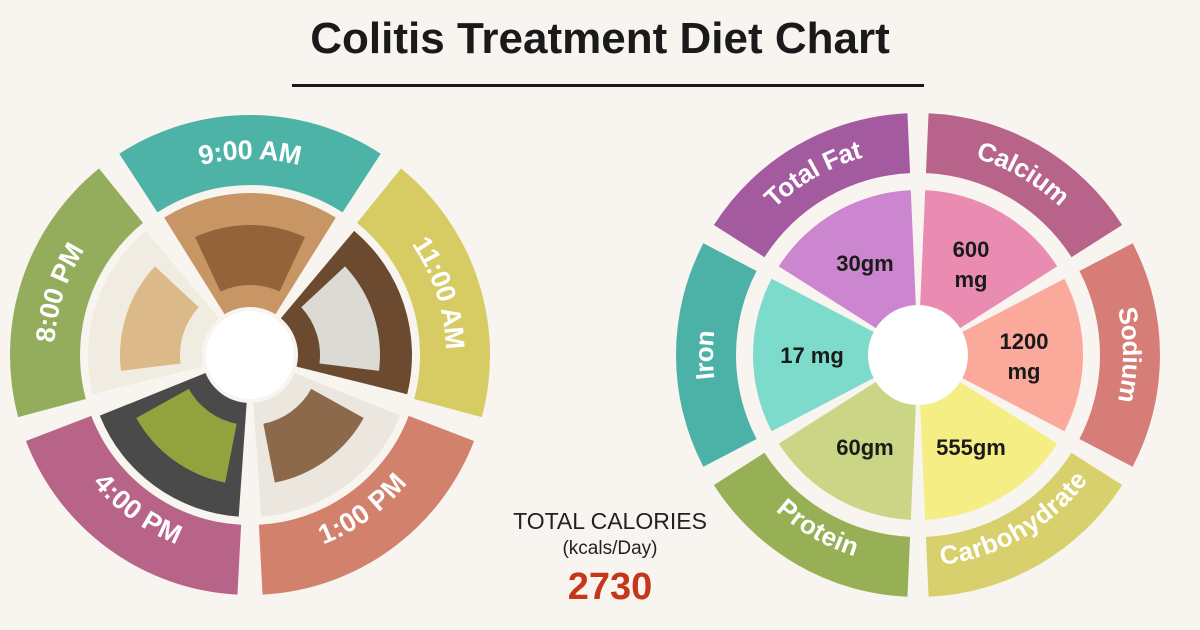 The image size is (1200, 630). What do you see at coordinates (864, 447) in the screenshot?
I see `data-label: 60gm` at bounding box center [864, 447].